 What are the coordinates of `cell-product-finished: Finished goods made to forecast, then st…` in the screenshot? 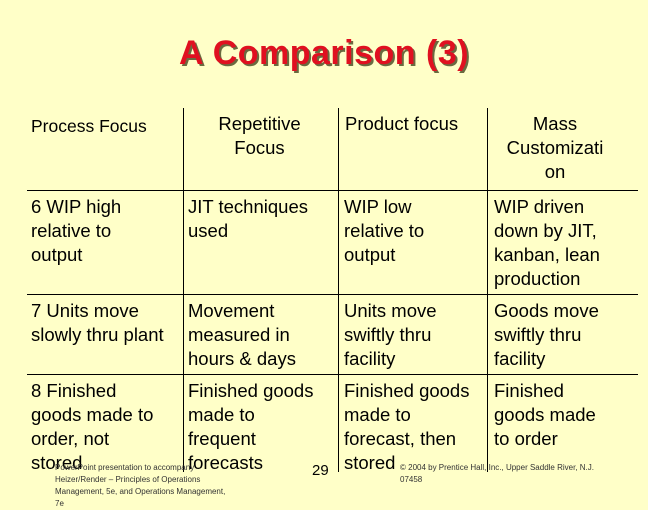 It's located at (407, 426).